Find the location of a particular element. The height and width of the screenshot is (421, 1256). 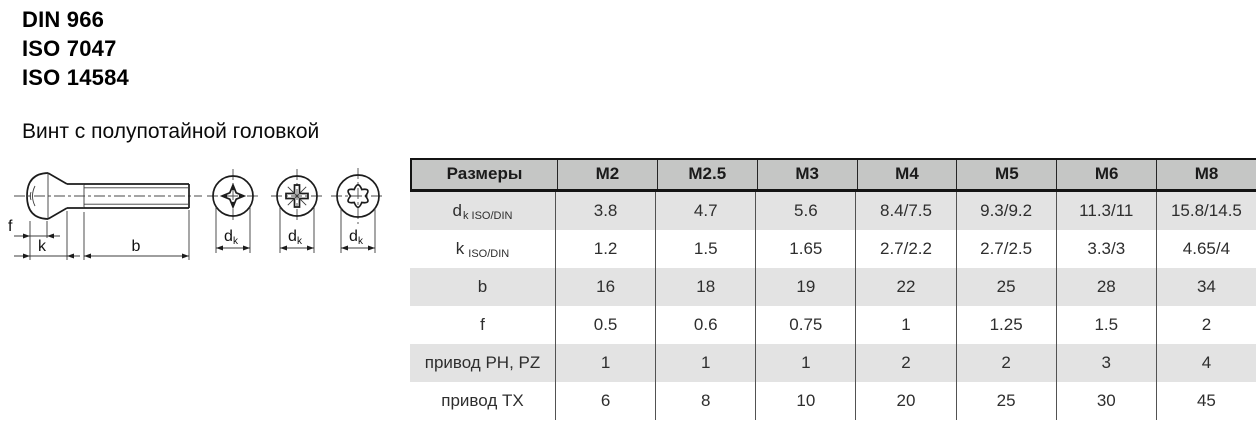

value-cell: 3.3/3 is located at coordinates (1105, 249).